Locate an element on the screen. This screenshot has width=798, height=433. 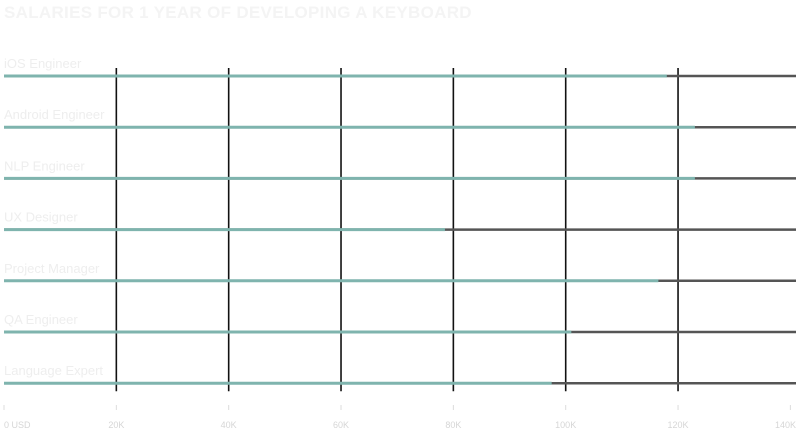
tick-label: 20K is located at coordinates (116, 425).